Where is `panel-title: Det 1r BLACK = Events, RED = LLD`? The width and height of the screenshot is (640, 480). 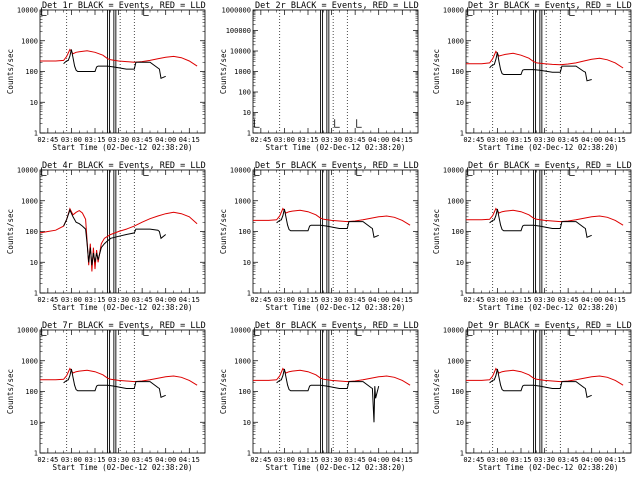 panel-title: Det 1r BLACK = Events, RED = LLD is located at coordinates (124, 6).